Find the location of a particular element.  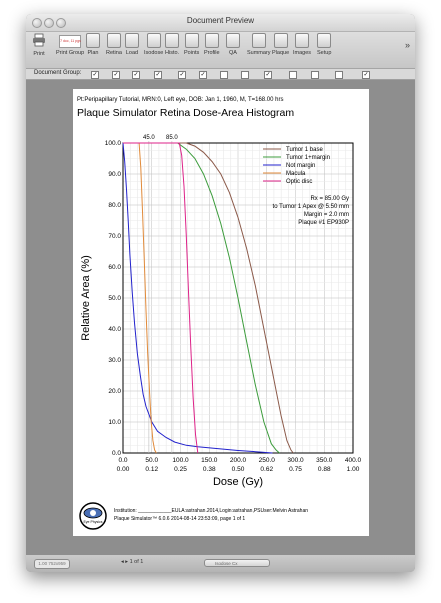

x-tick-label: 200.0 is located at coordinates (238, 460).